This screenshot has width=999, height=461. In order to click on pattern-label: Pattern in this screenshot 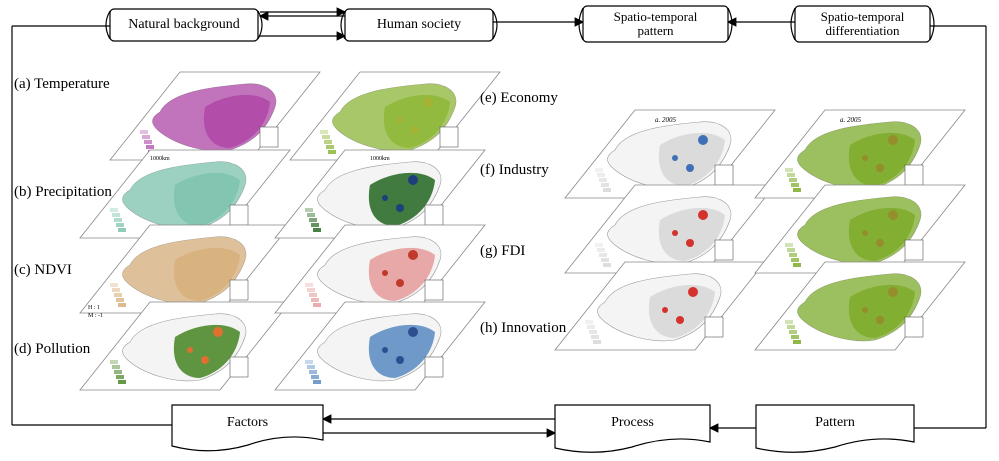, I will do `click(835, 422)`.